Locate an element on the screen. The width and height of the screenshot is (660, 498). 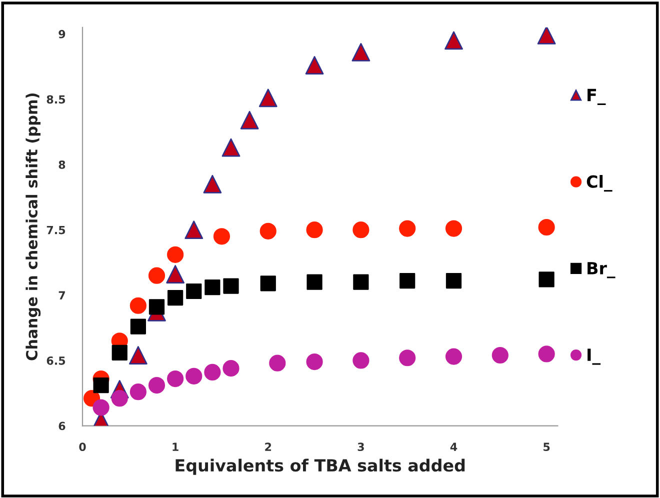
legend-label: F_ is located at coordinates (597, 96).